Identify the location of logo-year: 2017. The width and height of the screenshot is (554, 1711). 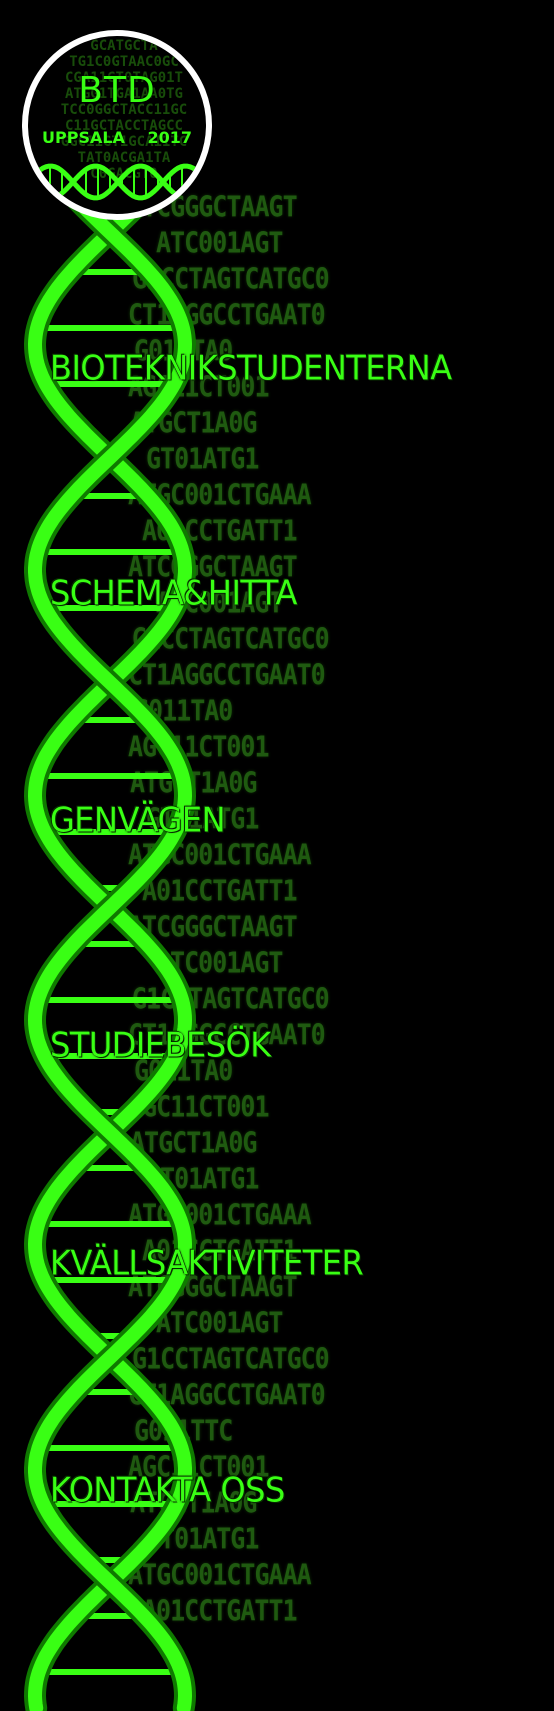
(169, 137).